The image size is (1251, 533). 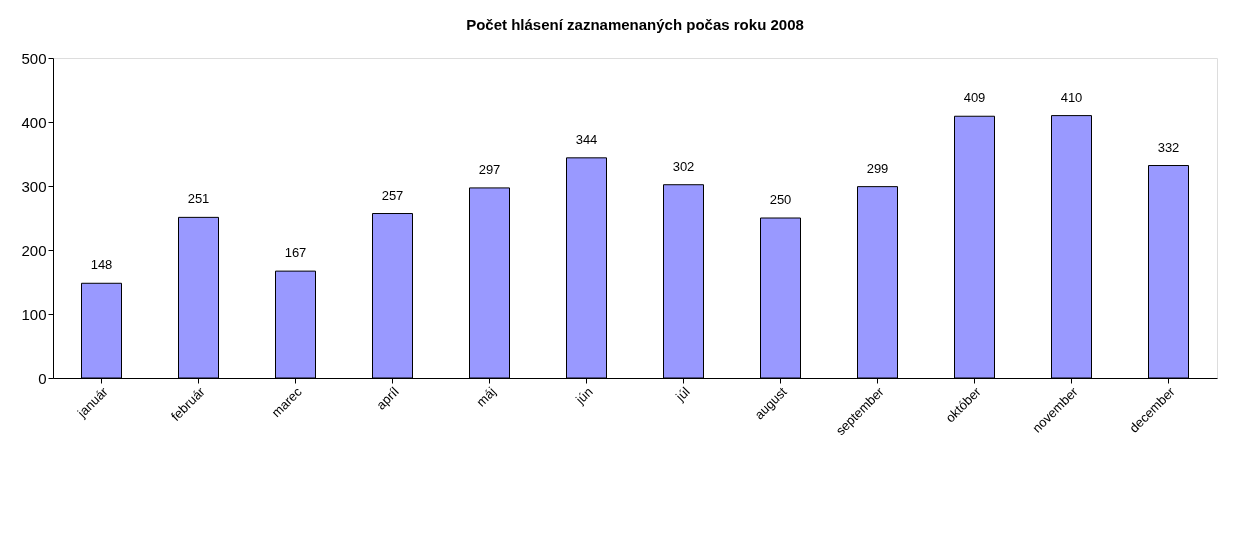 What do you see at coordinates (974, 98) in the screenshot?
I see `data-label: 409` at bounding box center [974, 98].